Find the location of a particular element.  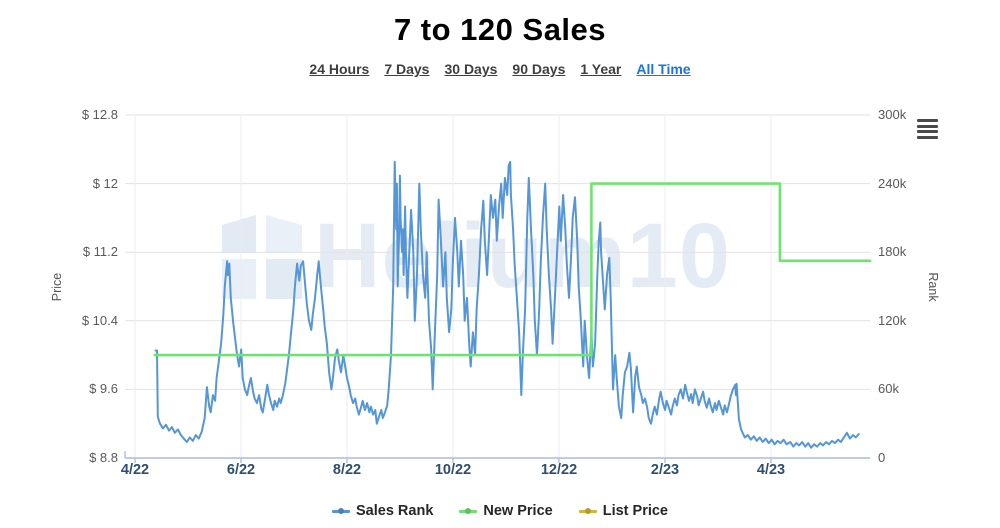

legend-label: List Price is located at coordinates (635, 511).